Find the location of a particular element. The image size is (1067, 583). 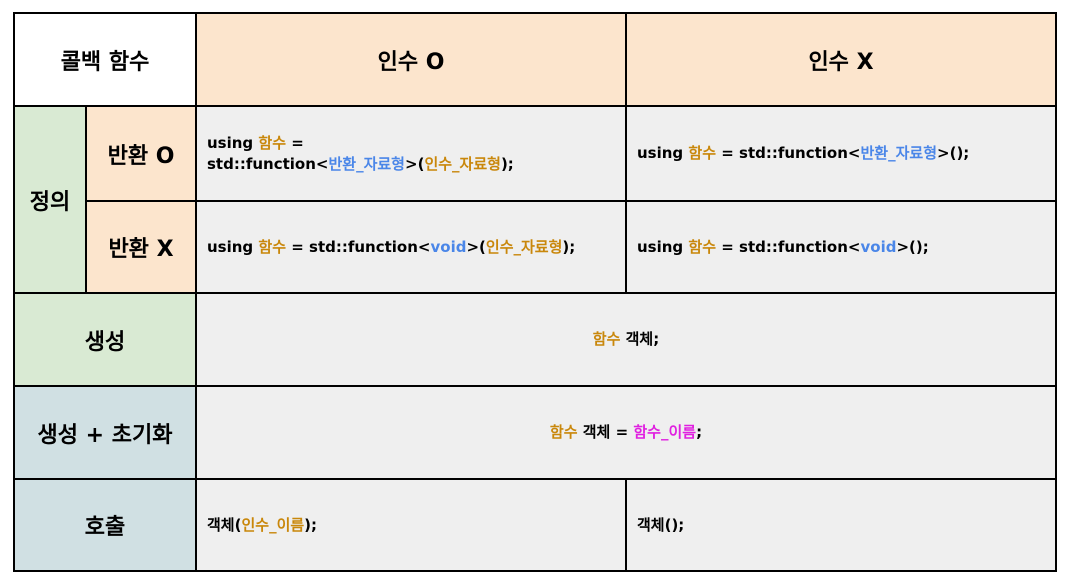

code-create-init: 함수 객체 = 함수_이름; is located at coordinates (626, 432).